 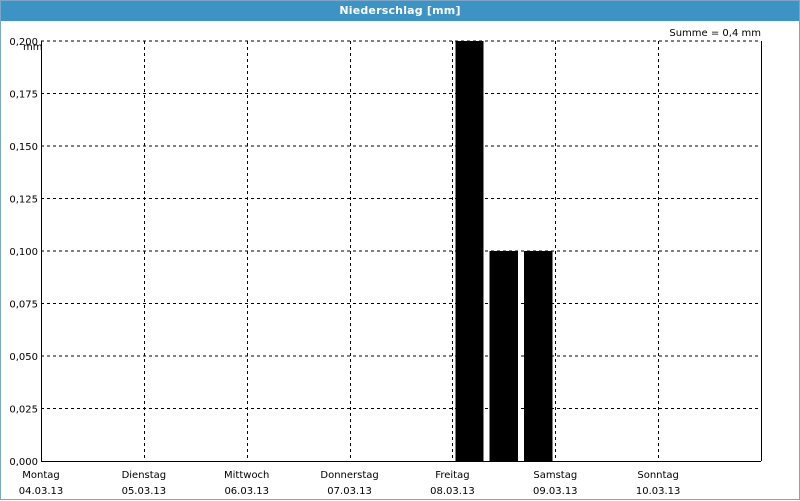 I want to click on x-tick-day-label: Montag, so click(x=40, y=475).